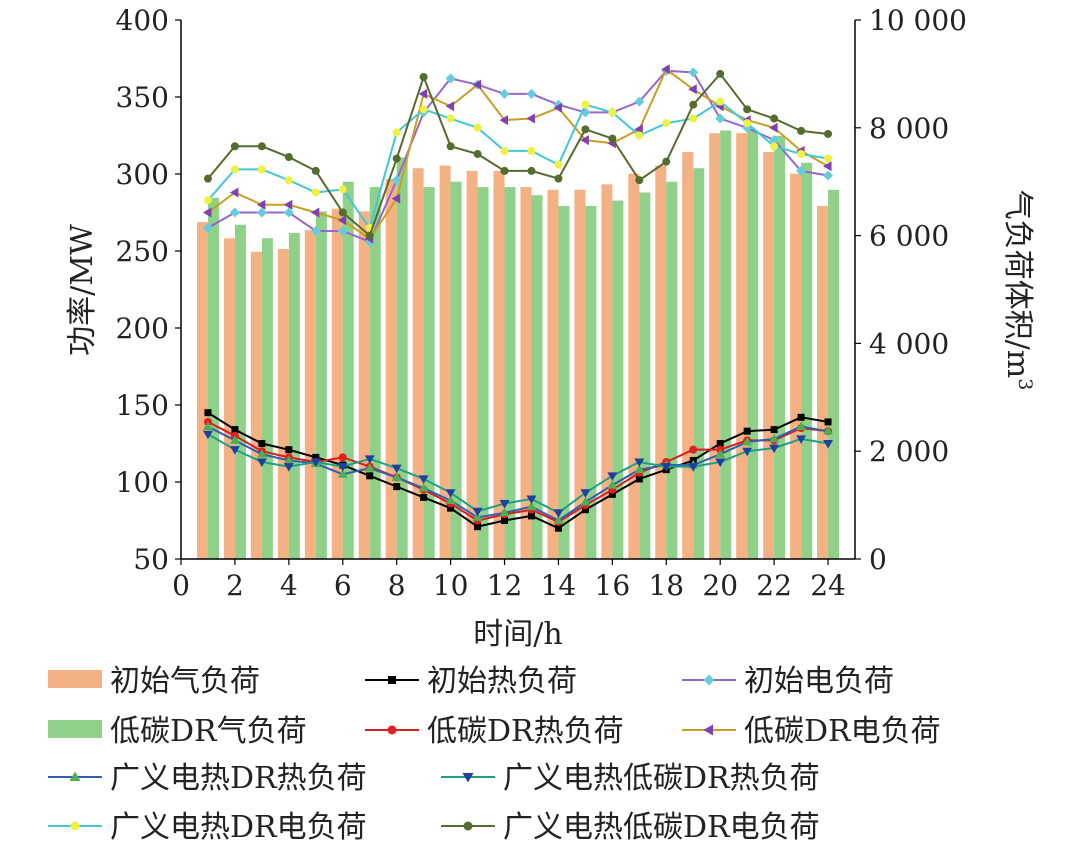 The image size is (1080, 858). Describe the element at coordinates (1017, 284) in the screenshot. I see `y-axis-right-label-text: 气负荷体积/m` at that location.